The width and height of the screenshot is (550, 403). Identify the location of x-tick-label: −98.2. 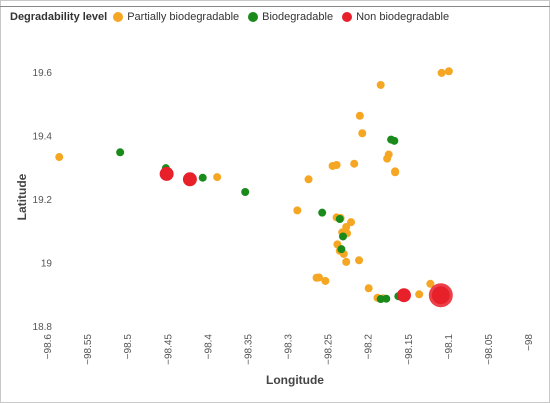
(369, 347).